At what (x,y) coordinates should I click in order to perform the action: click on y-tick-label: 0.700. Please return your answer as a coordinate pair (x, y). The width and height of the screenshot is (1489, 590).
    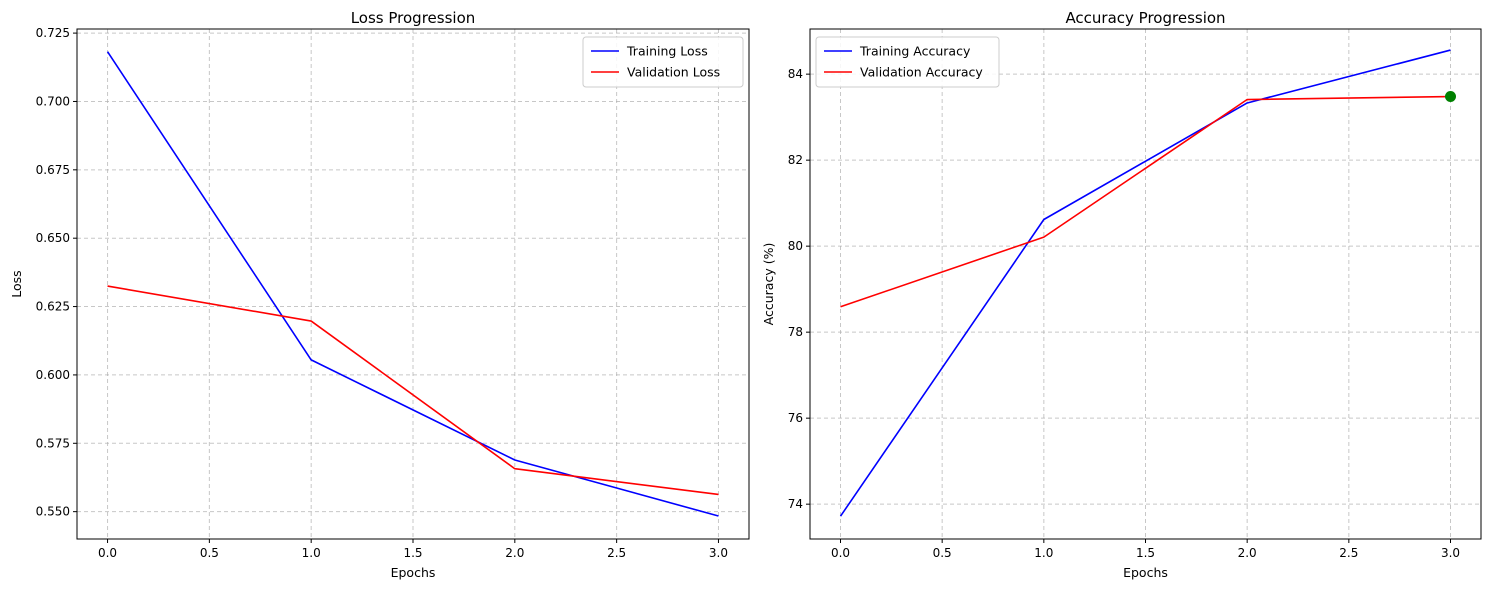
    Looking at the image, I should click on (53, 101).